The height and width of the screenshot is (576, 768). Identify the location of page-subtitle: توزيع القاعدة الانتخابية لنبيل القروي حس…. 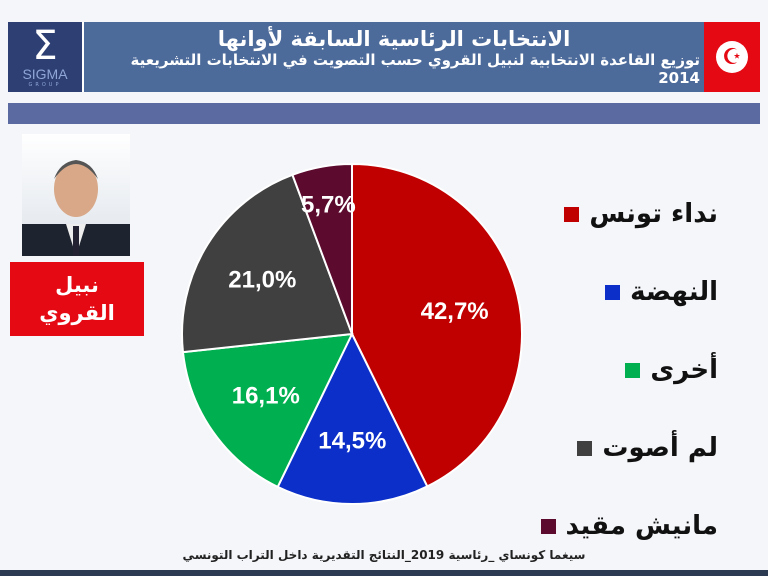
(415, 69).